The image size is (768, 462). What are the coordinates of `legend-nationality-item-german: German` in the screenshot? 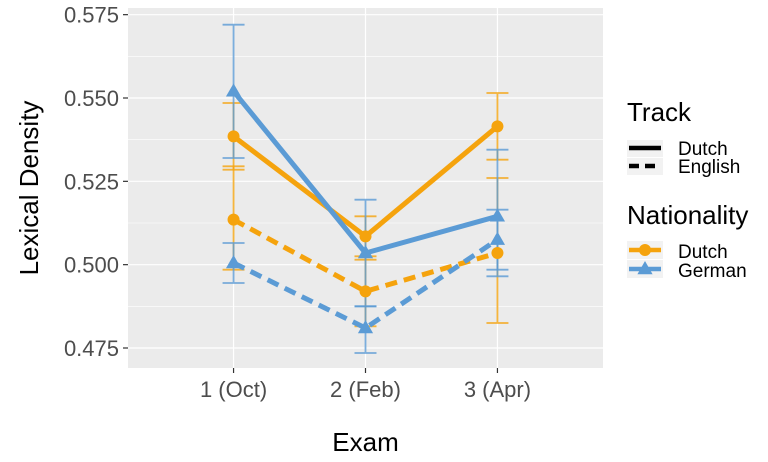 It's located at (712, 271).